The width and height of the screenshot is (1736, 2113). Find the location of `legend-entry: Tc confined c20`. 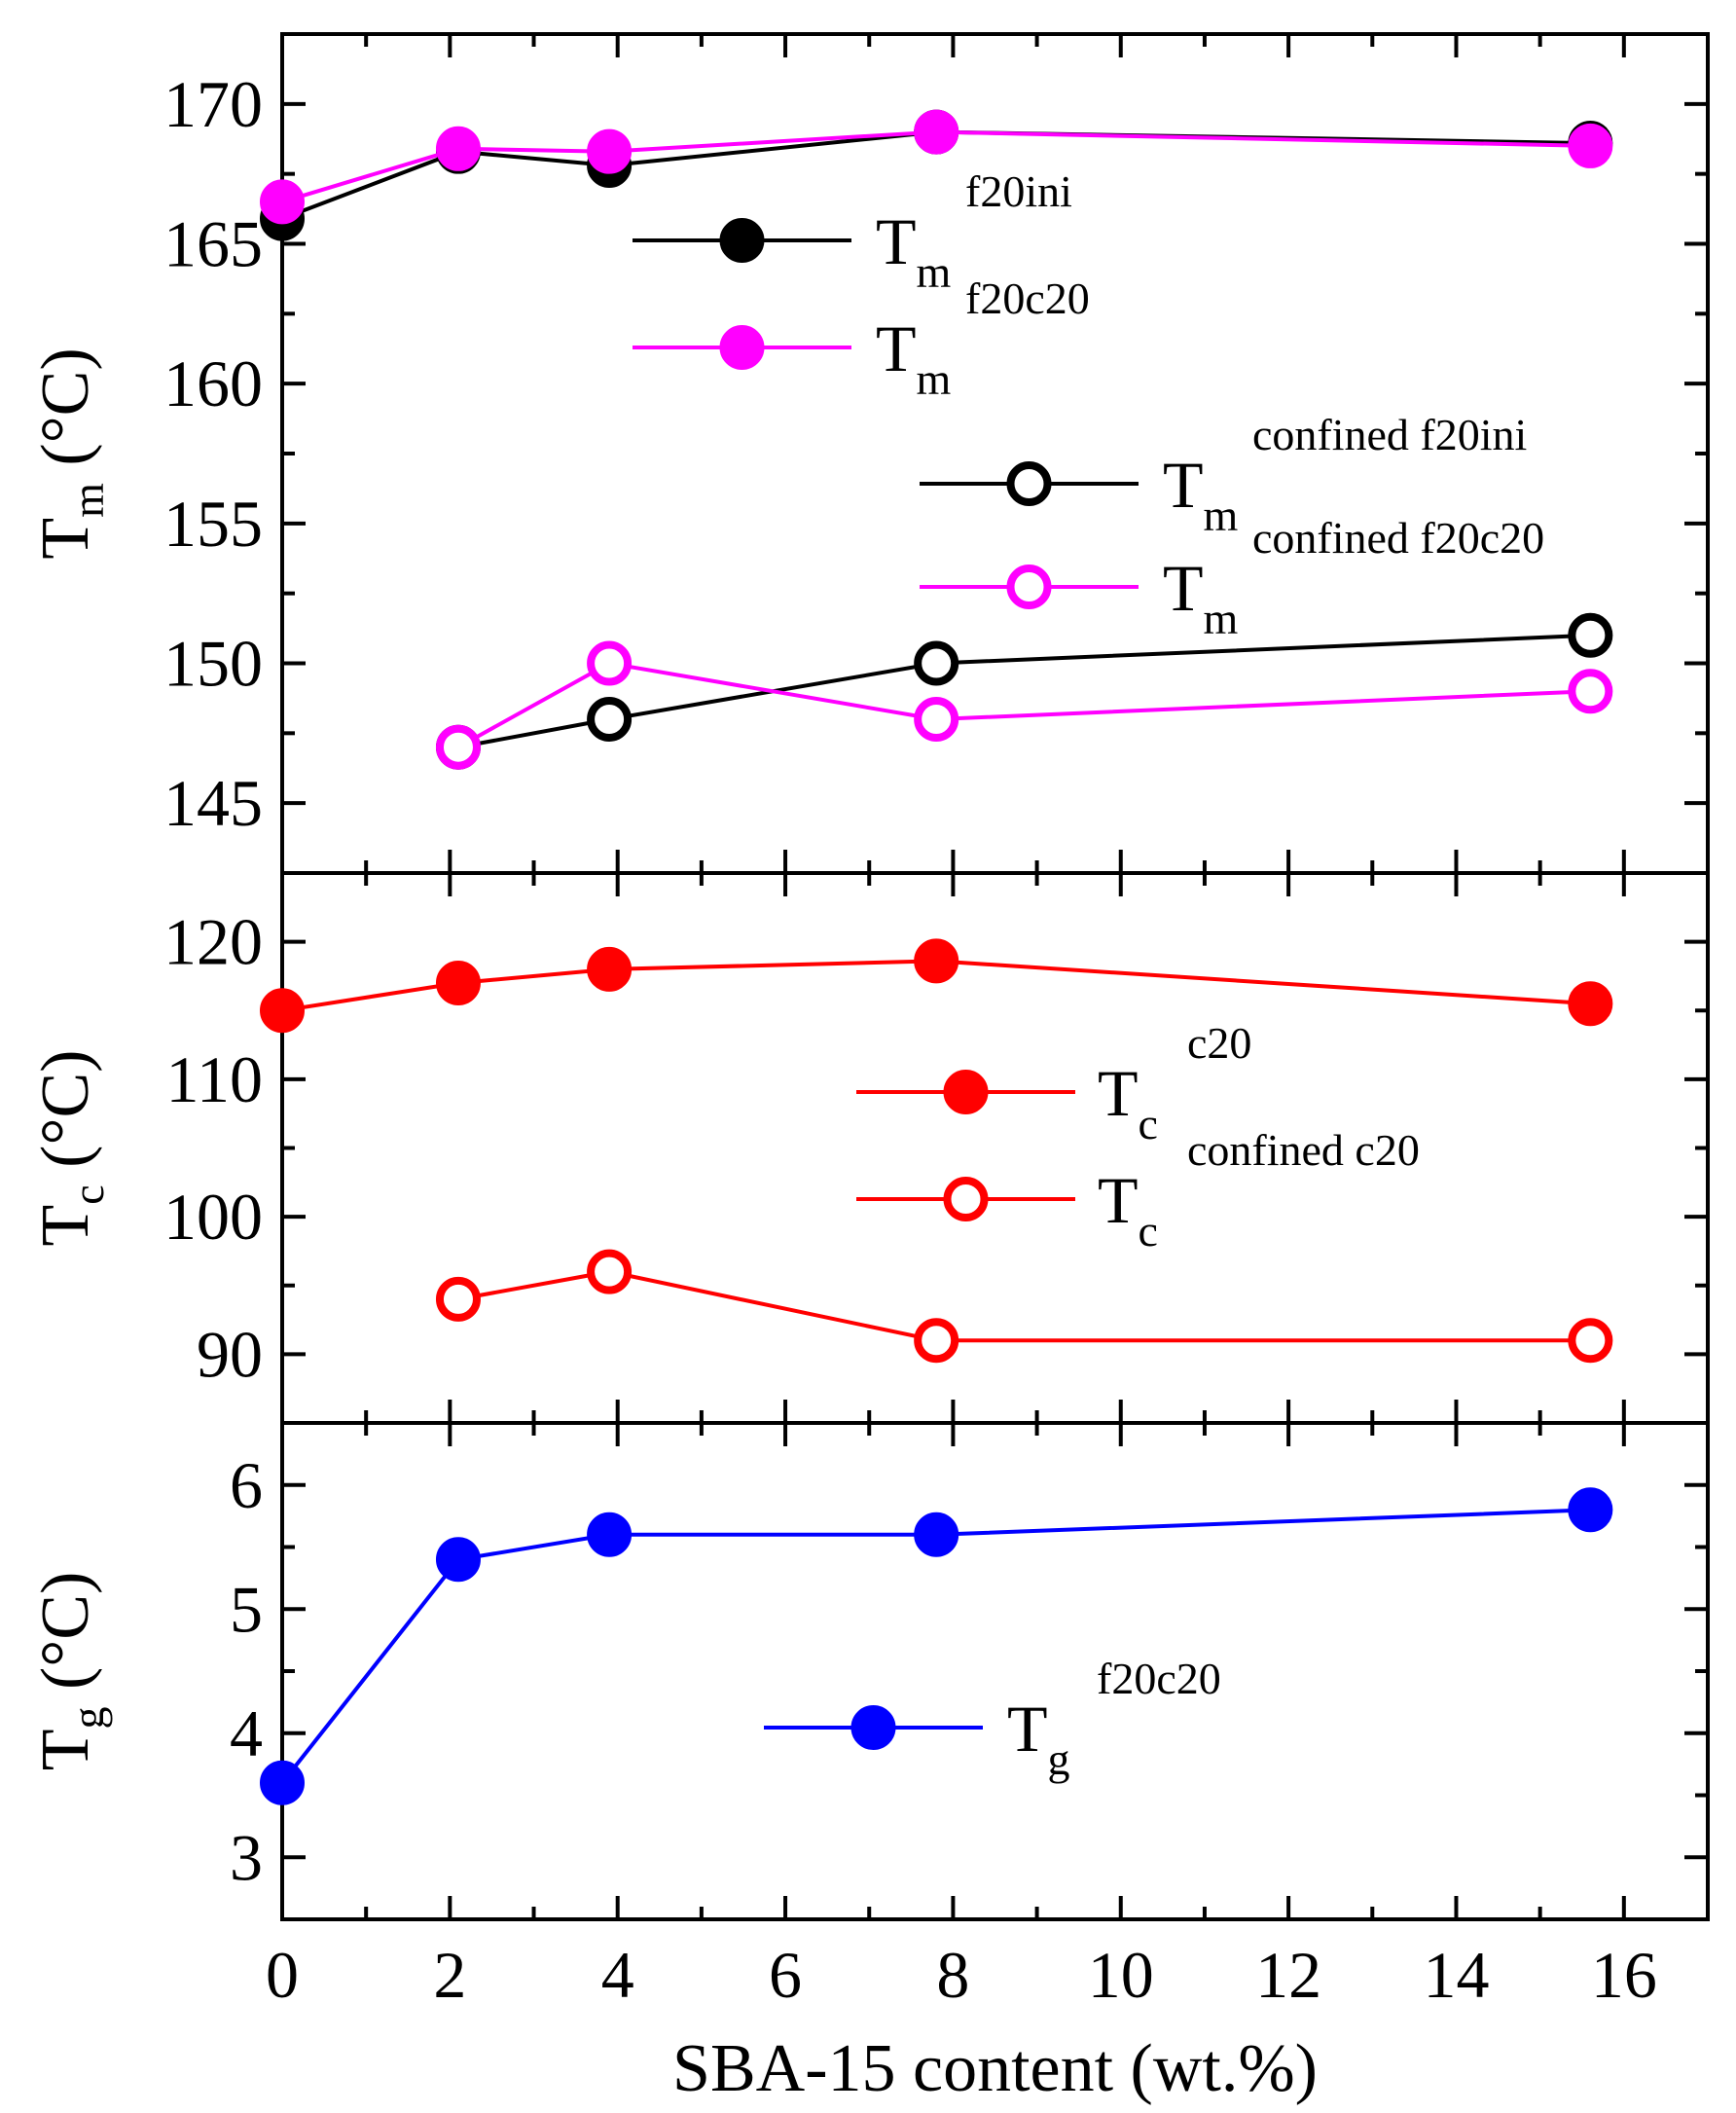

legend-entry: Tc confined c20 is located at coordinates (1138, 1190).